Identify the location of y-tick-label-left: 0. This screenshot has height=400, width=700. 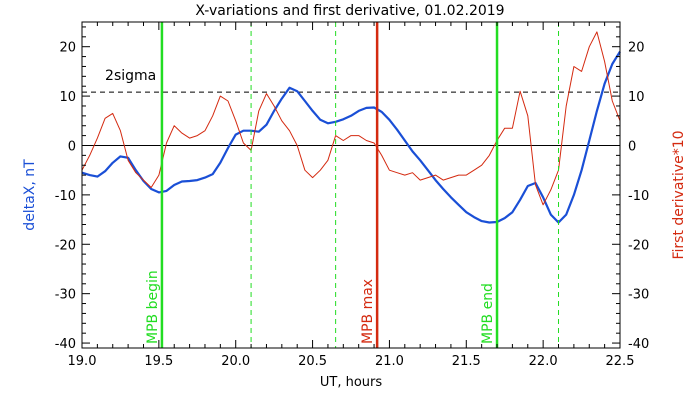
(72, 146).